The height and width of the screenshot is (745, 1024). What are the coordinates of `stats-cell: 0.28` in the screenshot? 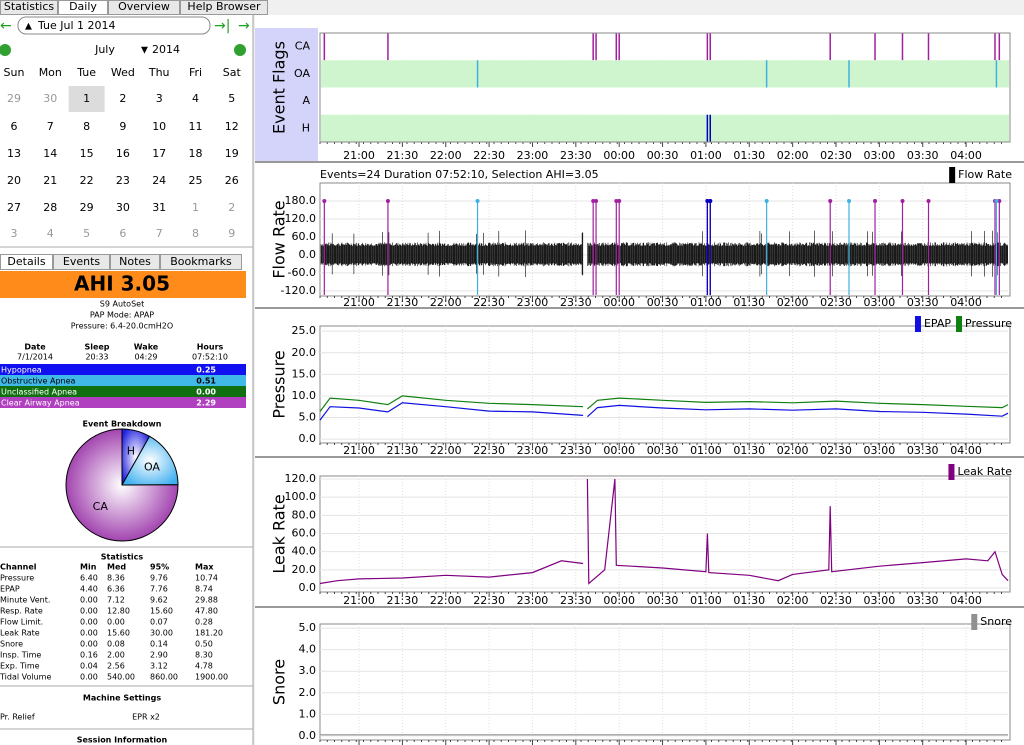 It's located at (204, 622).